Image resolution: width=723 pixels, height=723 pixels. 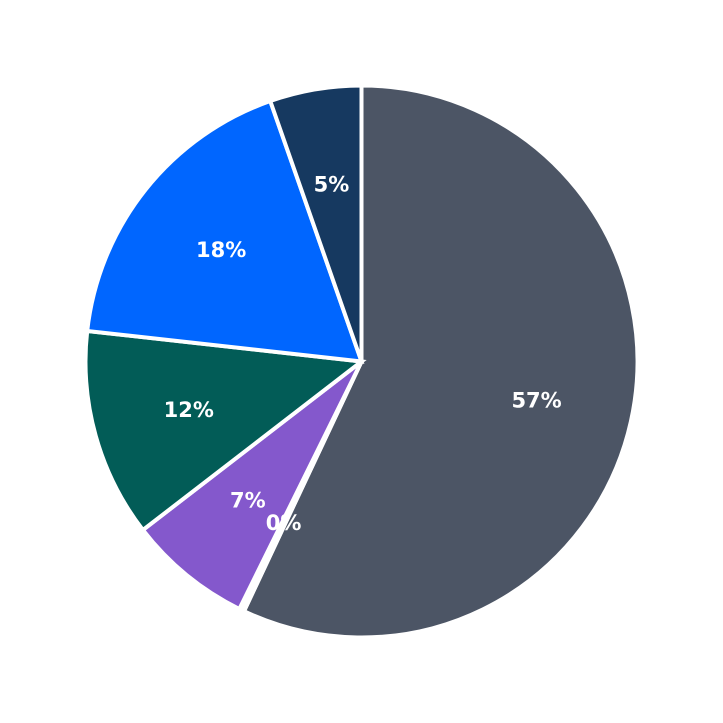 What do you see at coordinates (248, 500) in the screenshot?
I see `pie-slice-label: 7%` at bounding box center [248, 500].